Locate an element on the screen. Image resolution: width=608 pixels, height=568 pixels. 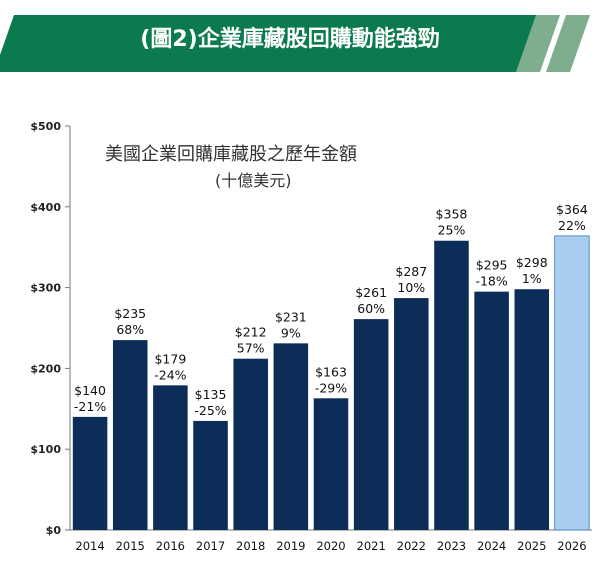
growth-label-2015: 68% is located at coordinates (130, 329).